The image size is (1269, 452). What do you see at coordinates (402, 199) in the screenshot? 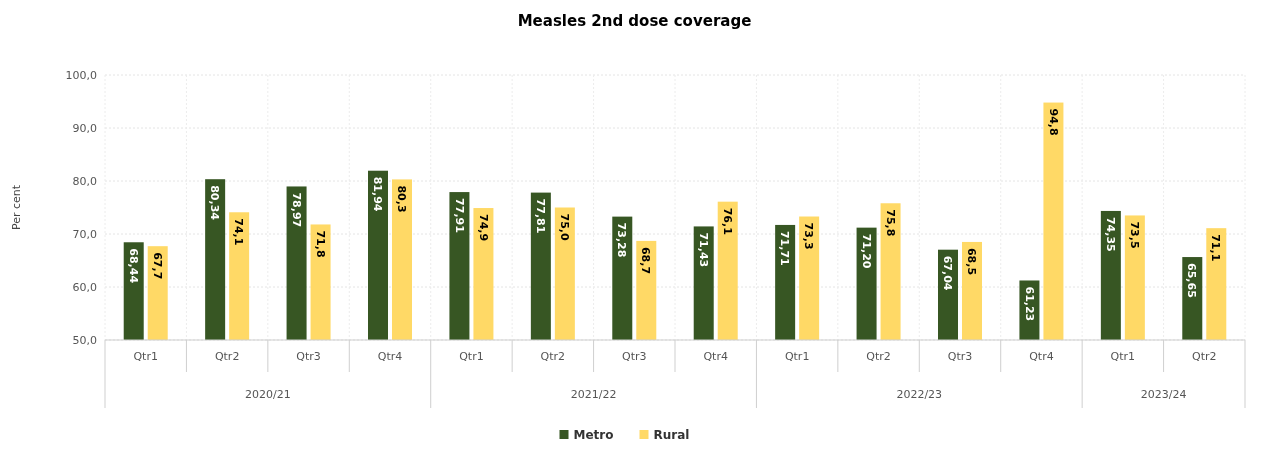
I see `data-label: 80,3` at bounding box center [402, 199].